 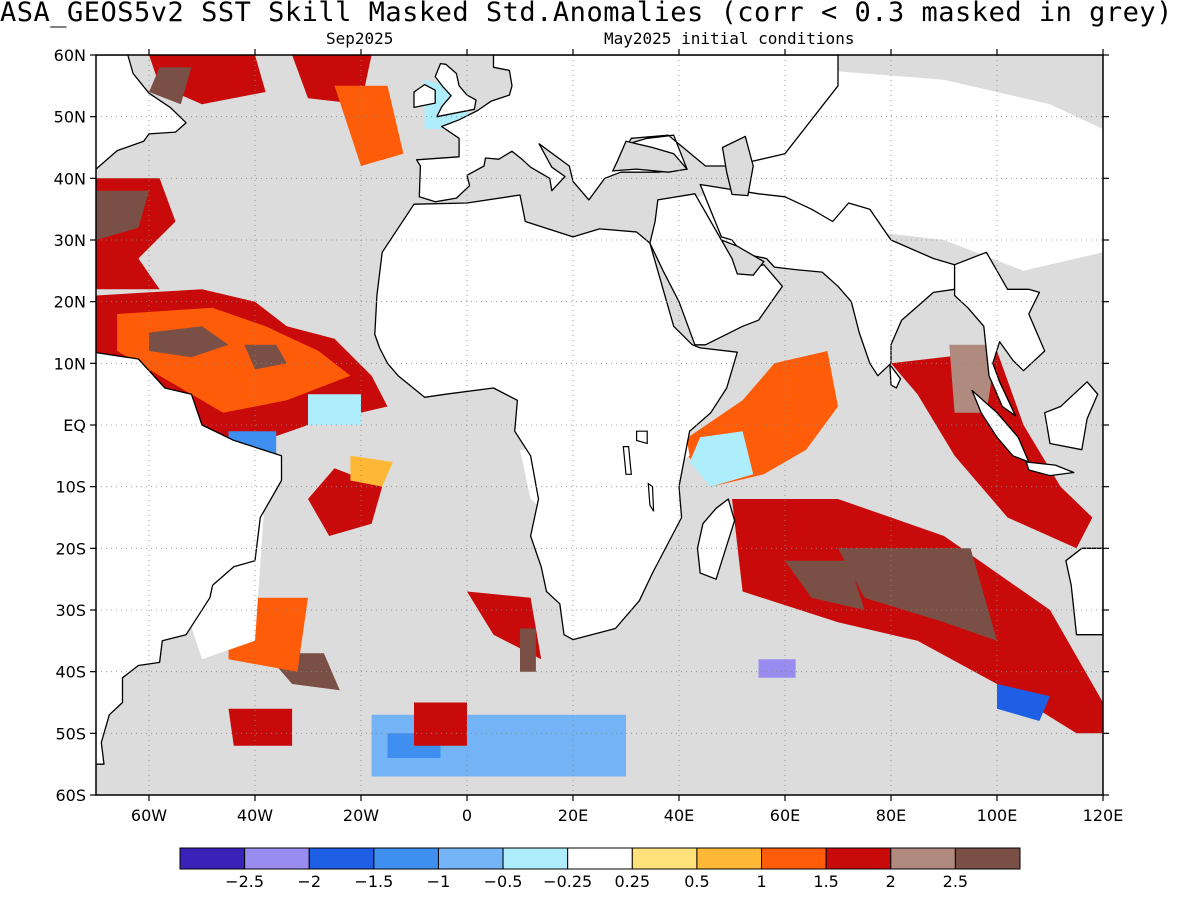 What do you see at coordinates (568, 881) in the screenshot?
I see `colorbar-label: −0.25` at bounding box center [568, 881].